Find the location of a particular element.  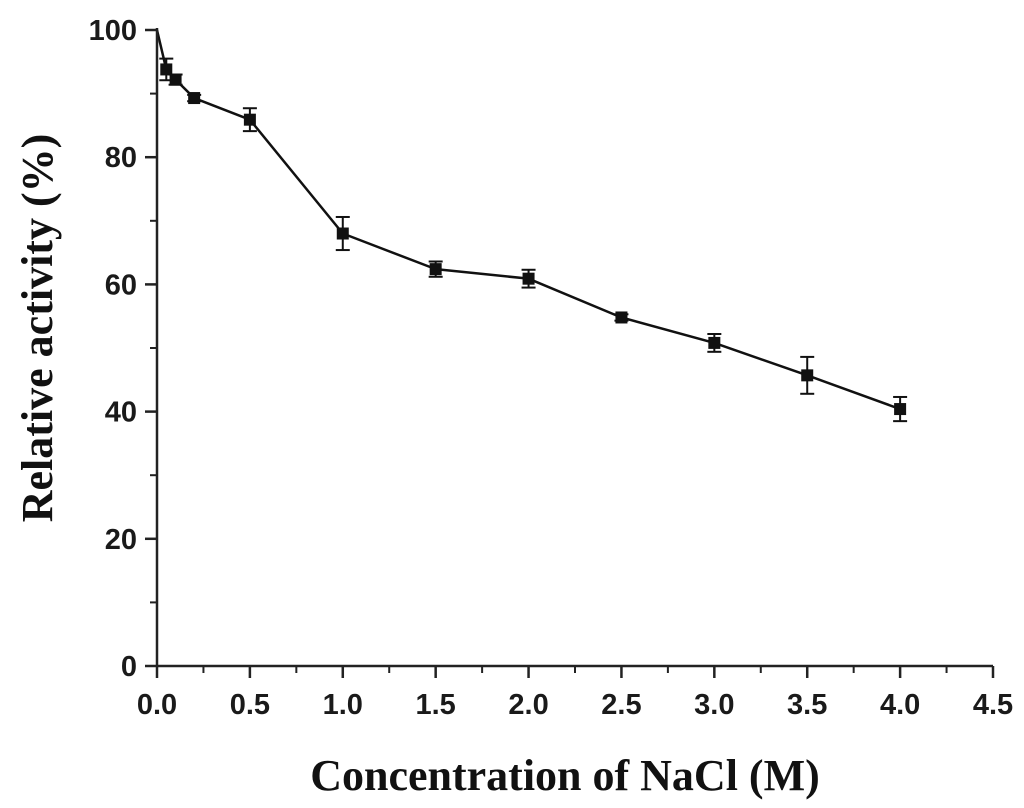

y-tick-label: 0 is located at coordinates (129, 667).